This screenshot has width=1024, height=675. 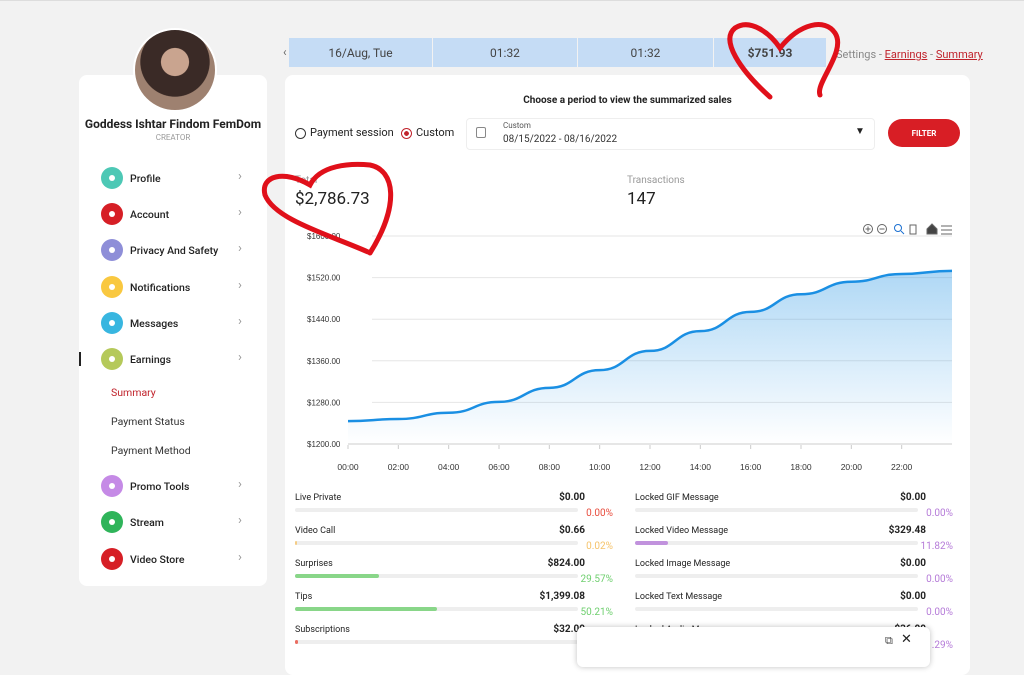 I want to click on row-percent: 1.29%, so click(x=939, y=645).